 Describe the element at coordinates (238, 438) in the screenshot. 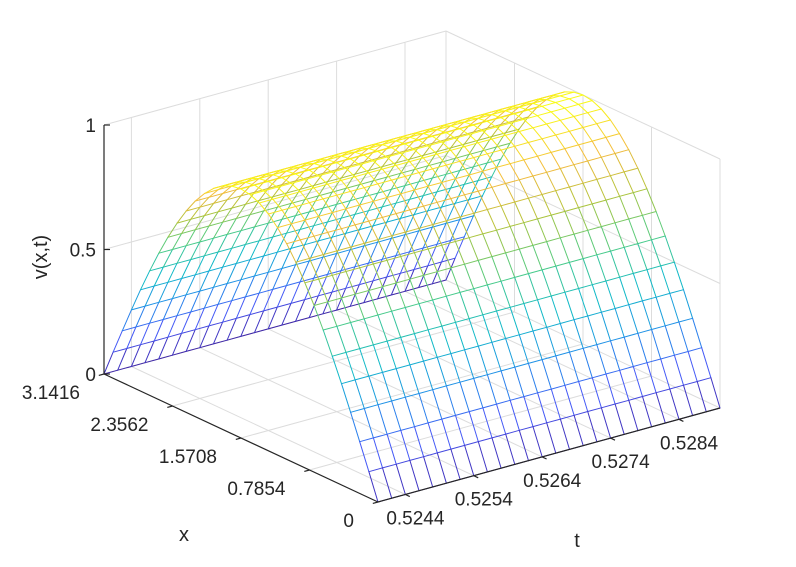

I see `x-tick` at that location.